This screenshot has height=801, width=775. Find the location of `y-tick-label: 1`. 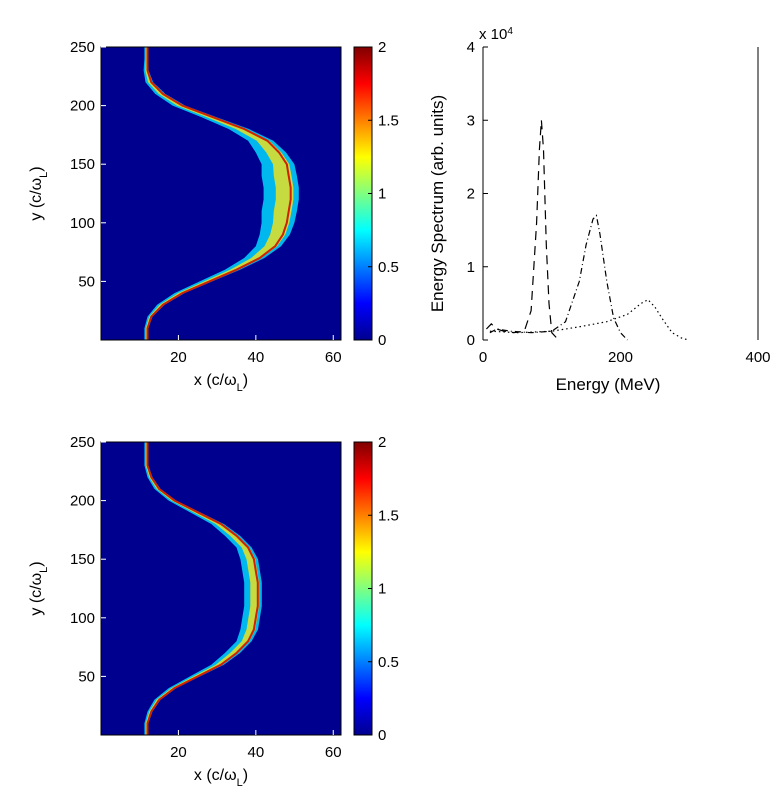

y-tick-label: 1 is located at coordinates (471, 267).